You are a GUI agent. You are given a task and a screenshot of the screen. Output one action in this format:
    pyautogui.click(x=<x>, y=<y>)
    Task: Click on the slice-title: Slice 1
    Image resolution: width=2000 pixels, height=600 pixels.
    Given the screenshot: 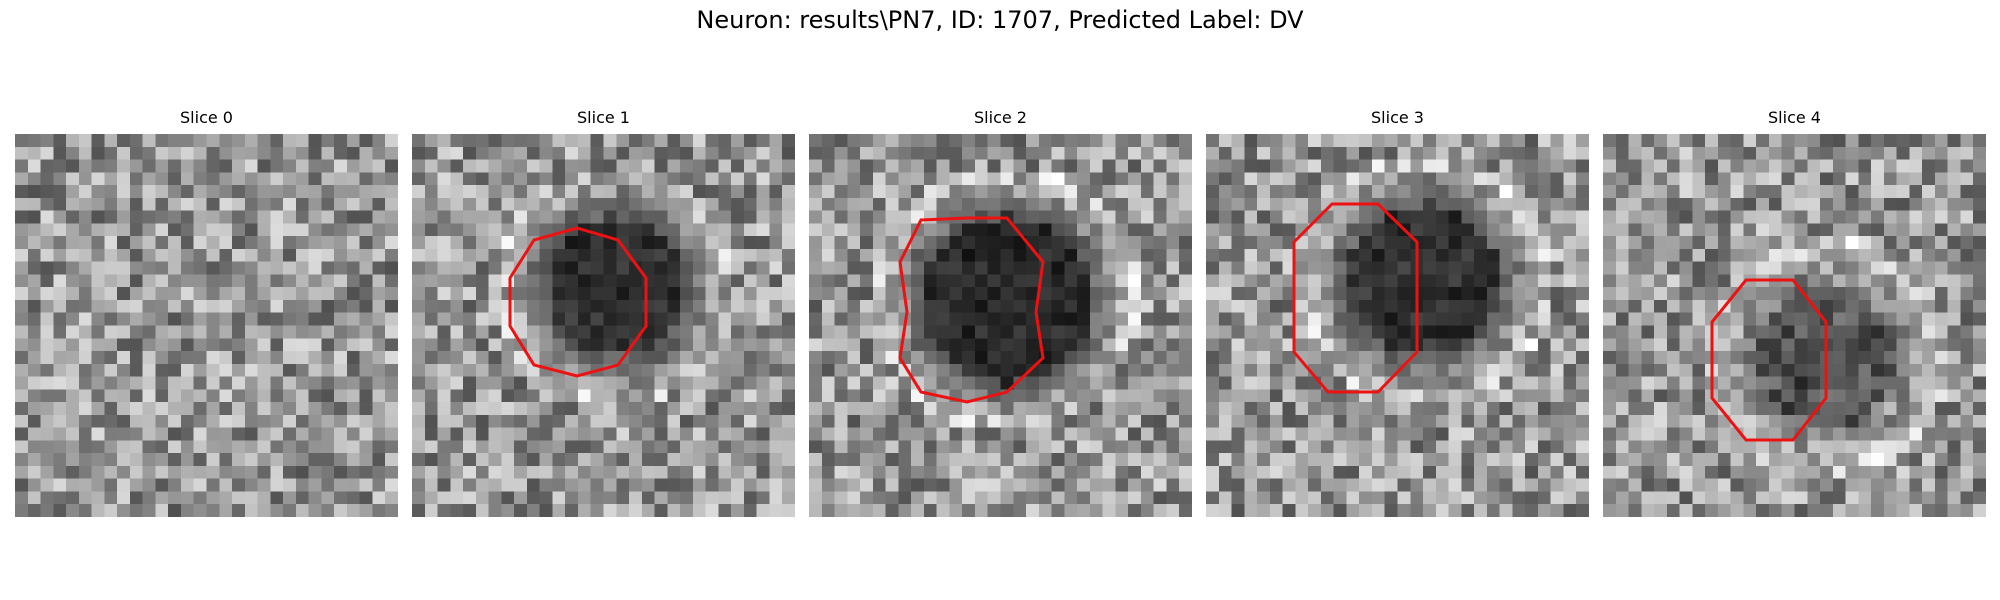 What is the action you would take?
    pyautogui.click(x=603, y=117)
    